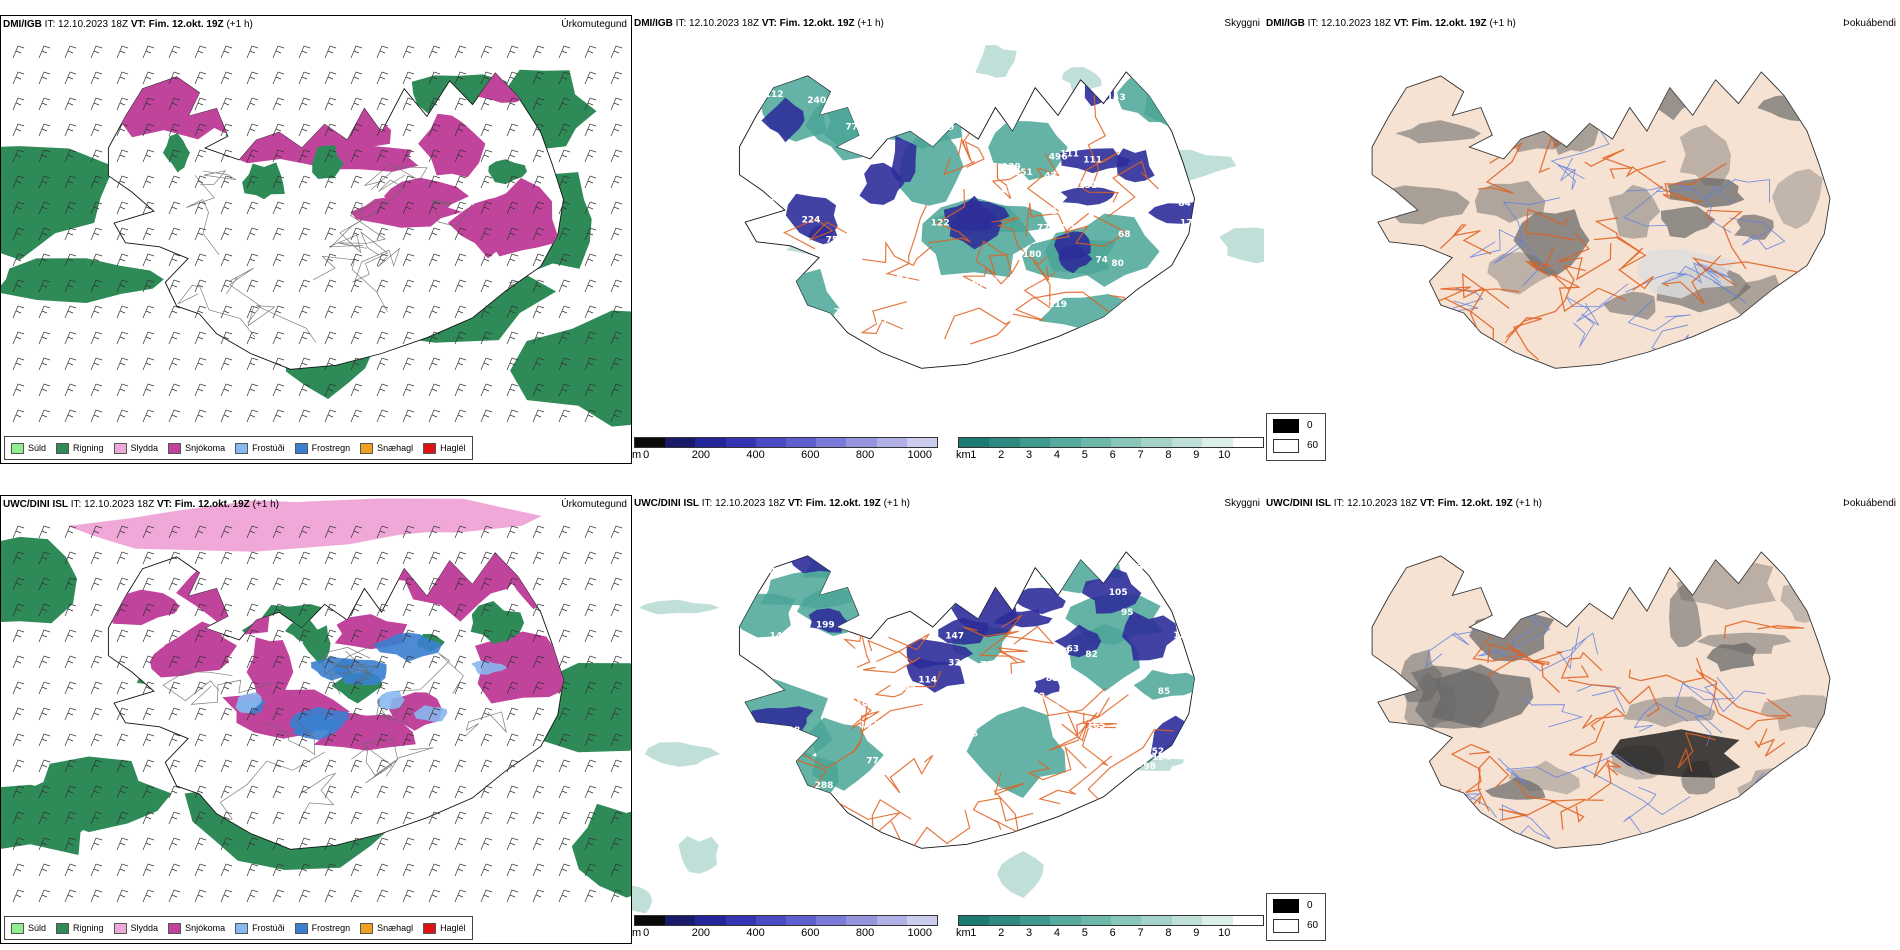 The image size is (1900, 950). Describe the element at coordinates (453, 928) in the screenshot. I see `legend-label: Haglél` at that location.